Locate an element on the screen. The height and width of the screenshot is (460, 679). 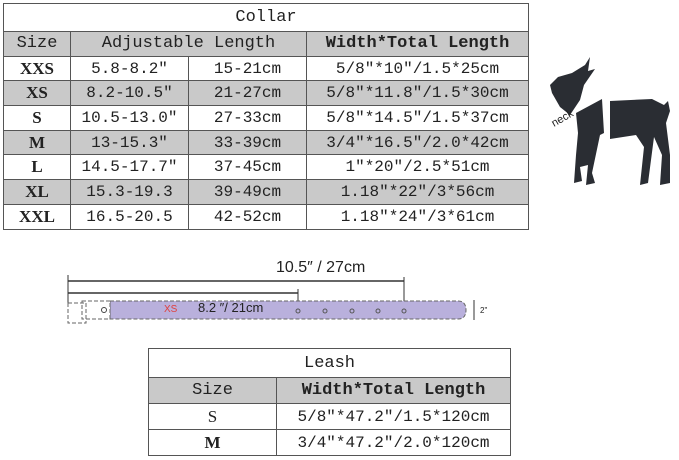
collar-title-row: Collar is located at coordinates (266, 17).